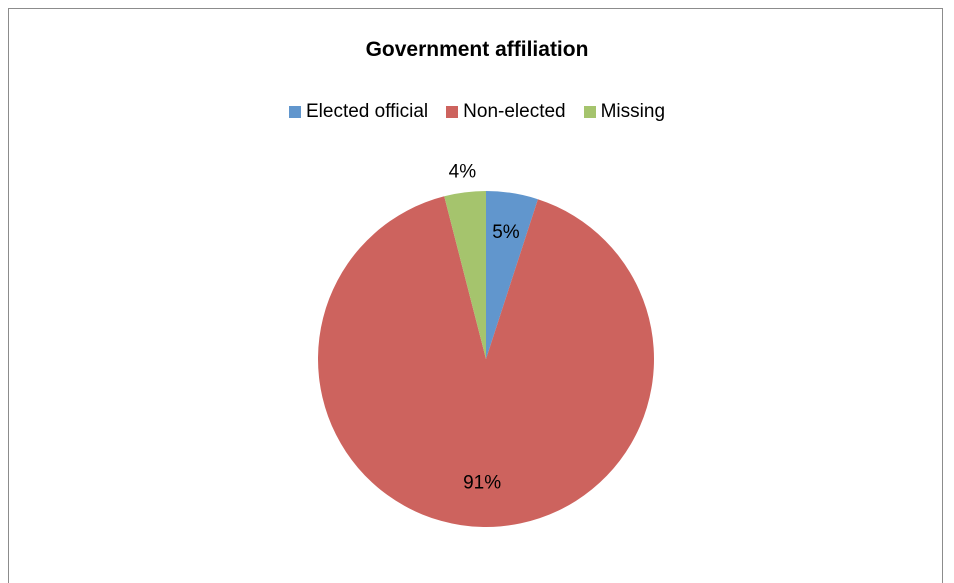 The image size is (954, 583). I want to click on legend-item-non-elected: Non-elected, so click(506, 112).